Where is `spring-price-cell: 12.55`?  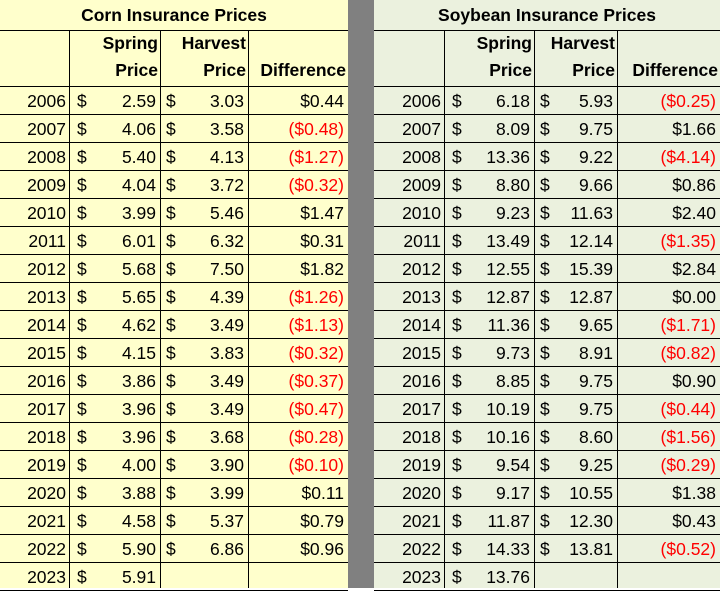 spring-price-cell: 12.55 is located at coordinates (508, 269).